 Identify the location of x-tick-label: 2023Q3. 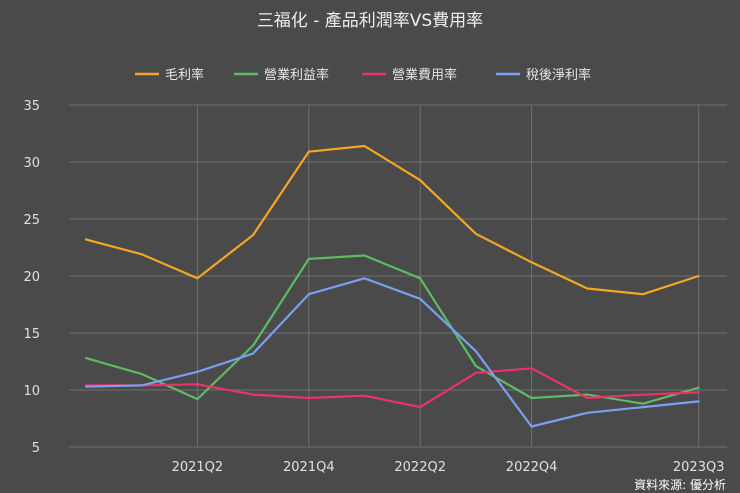
(699, 467).